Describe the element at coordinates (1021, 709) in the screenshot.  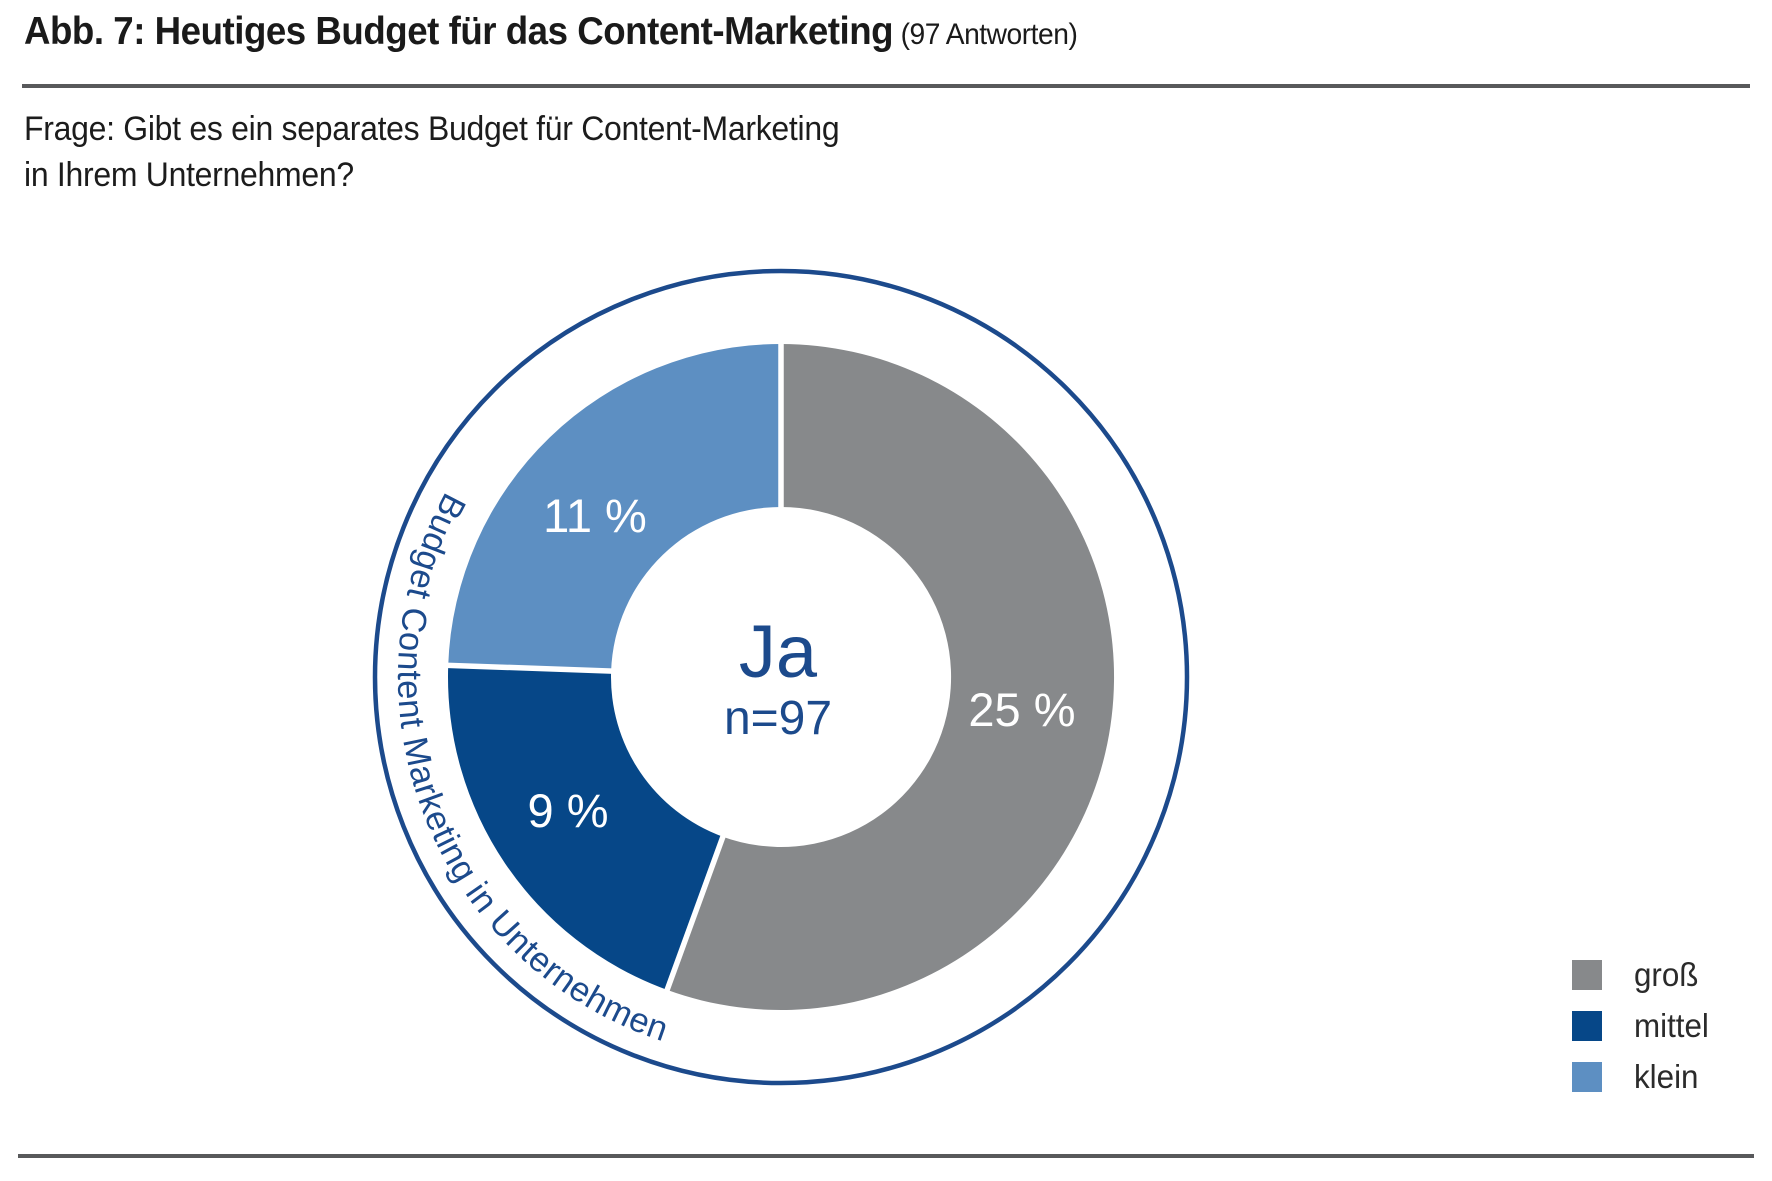
I see `label-pct-gross: 25 %` at that location.